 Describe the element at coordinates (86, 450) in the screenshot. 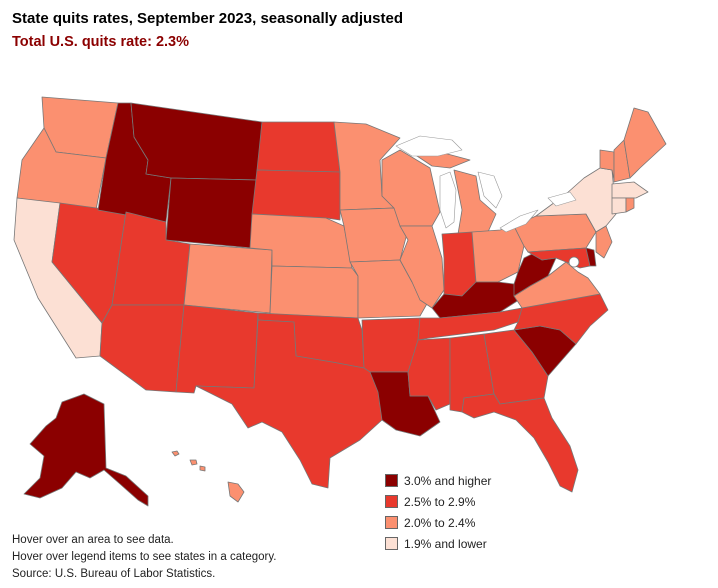

I see `state-alaska` at that location.